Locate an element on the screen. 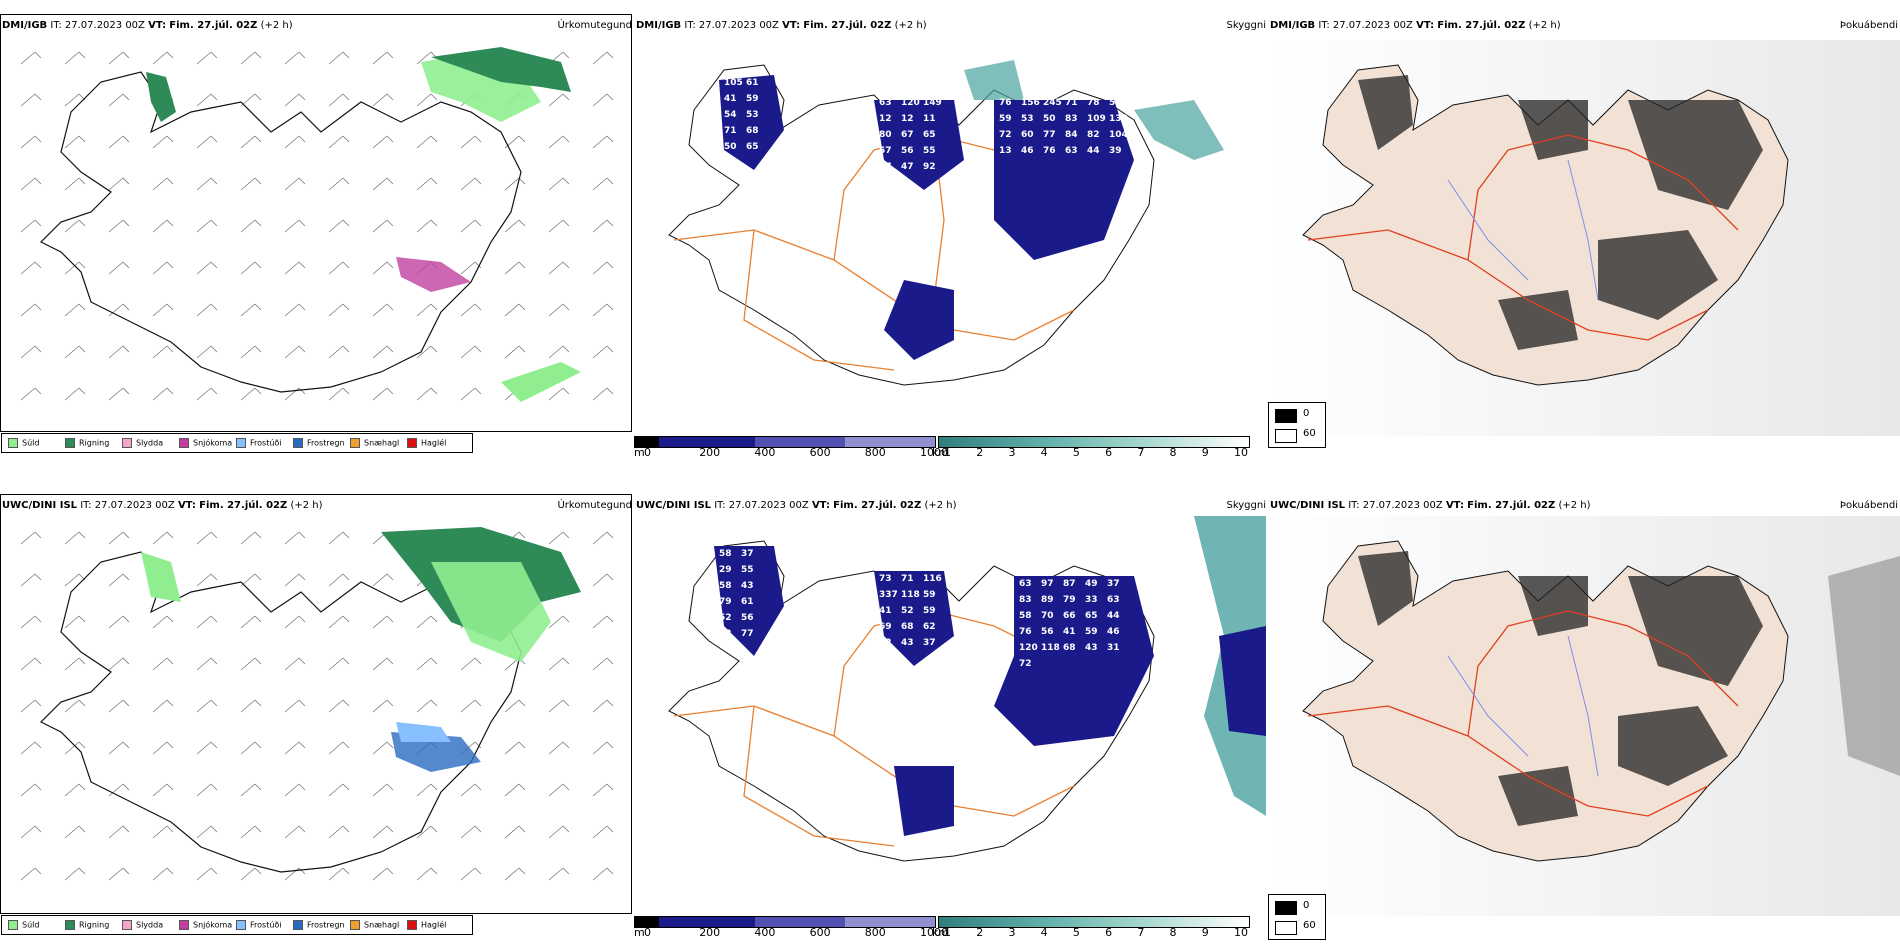 This screenshot has height=950, width=1900. wind-barbs is located at coordinates (317, 226).